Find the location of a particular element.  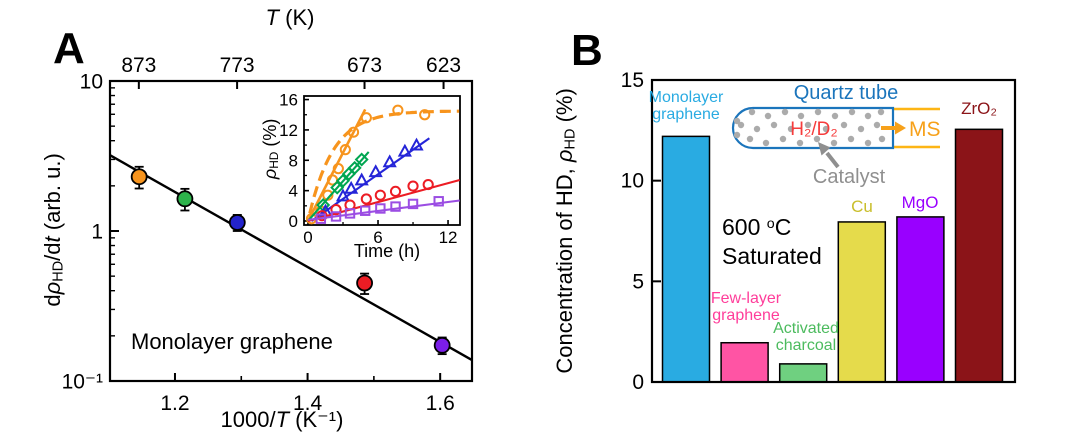

inset-y-tick-label: 8 is located at coordinates (293, 160).